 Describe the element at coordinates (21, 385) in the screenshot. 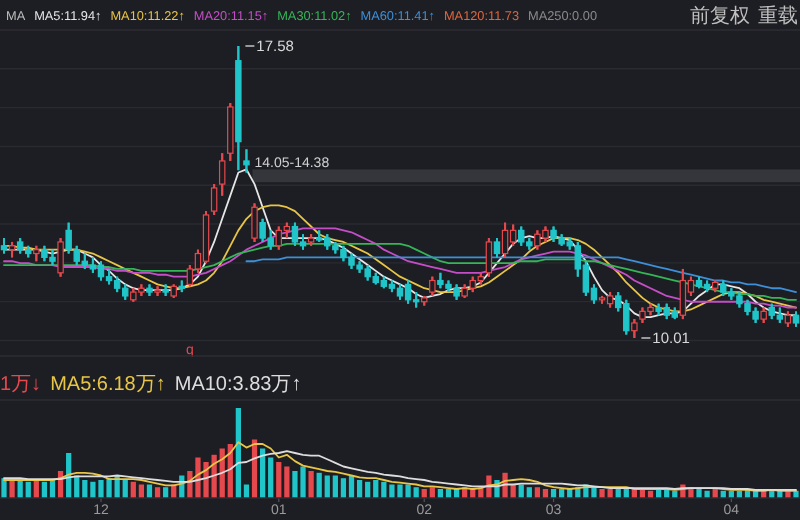

I see `text: 1万↓` at that location.